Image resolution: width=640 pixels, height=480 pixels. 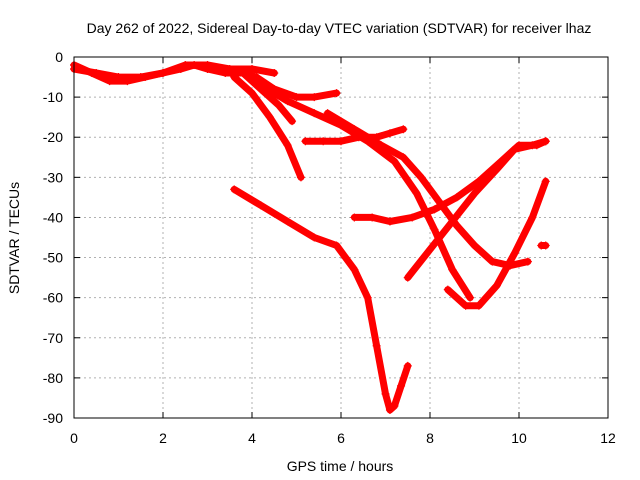 I want to click on x-tick-label: 8, so click(x=430, y=438).